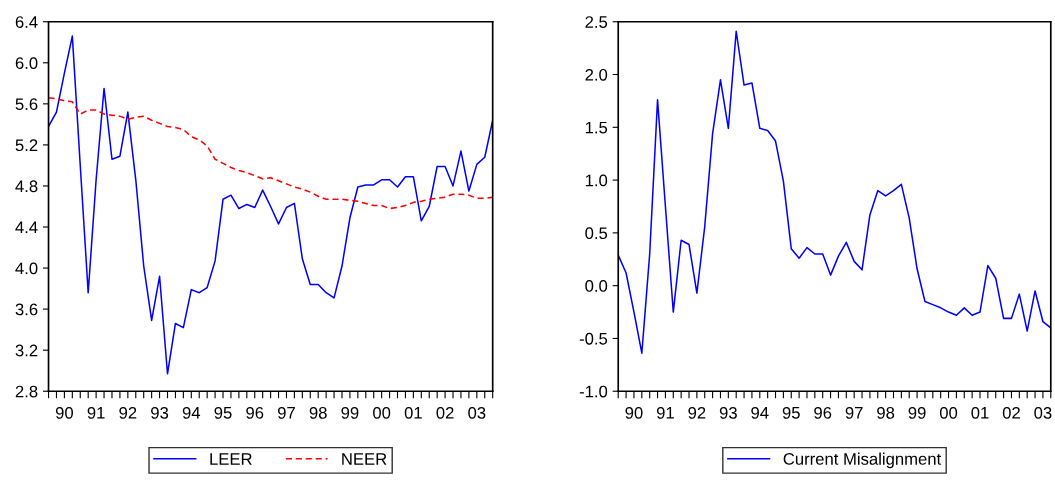 Image resolution: width=1055 pixels, height=483 pixels. Describe the element at coordinates (26, 63) in the screenshot. I see `y-tick-label: 6.0` at that location.